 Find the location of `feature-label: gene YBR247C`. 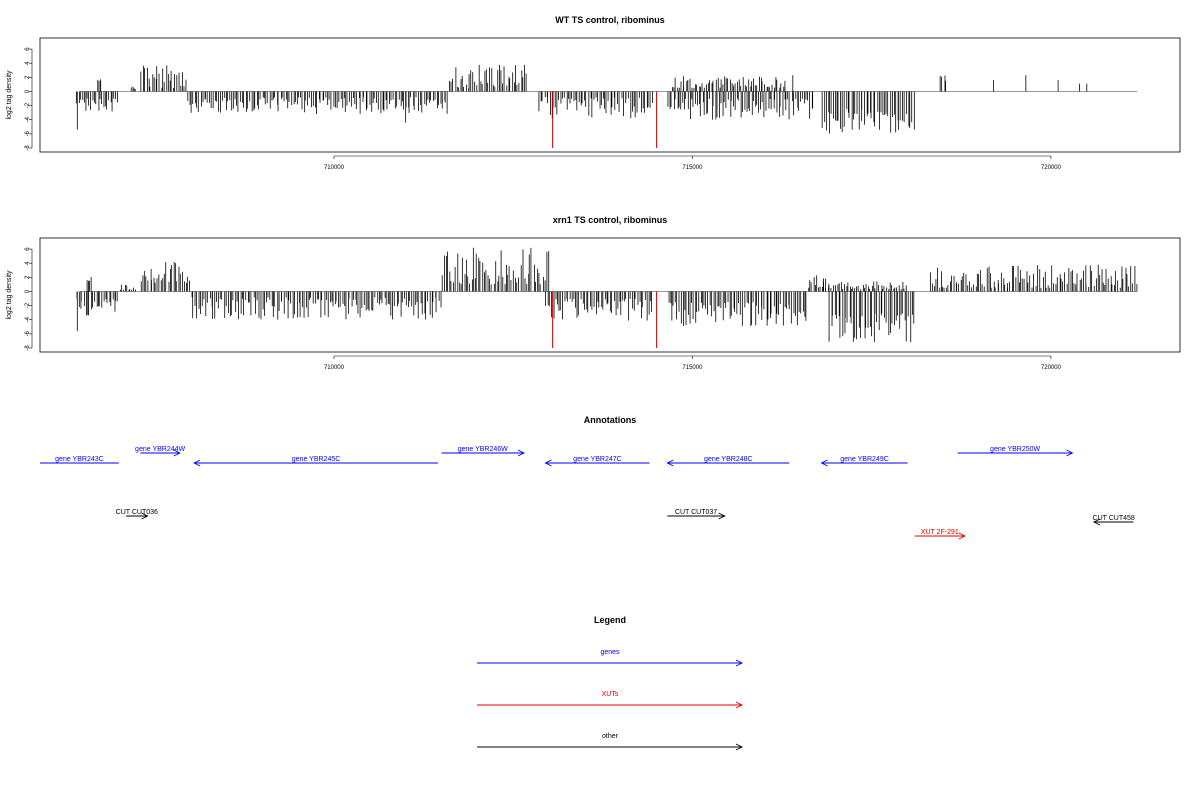

feature-label: gene YBR247C is located at coordinates (597, 459).